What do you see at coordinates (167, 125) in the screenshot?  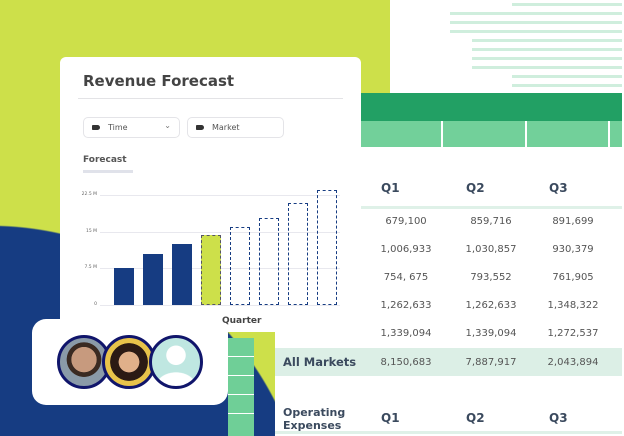 I see `chevron-down-icon: ⌄` at bounding box center [167, 125].